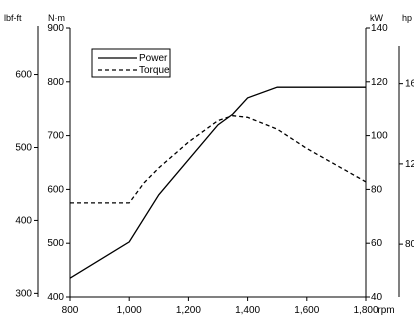 Image resolution: width=414 pixels, height=325 pixels. Describe the element at coordinates (55, 28) in the screenshot. I see `nm-tick-label: 900` at that location.